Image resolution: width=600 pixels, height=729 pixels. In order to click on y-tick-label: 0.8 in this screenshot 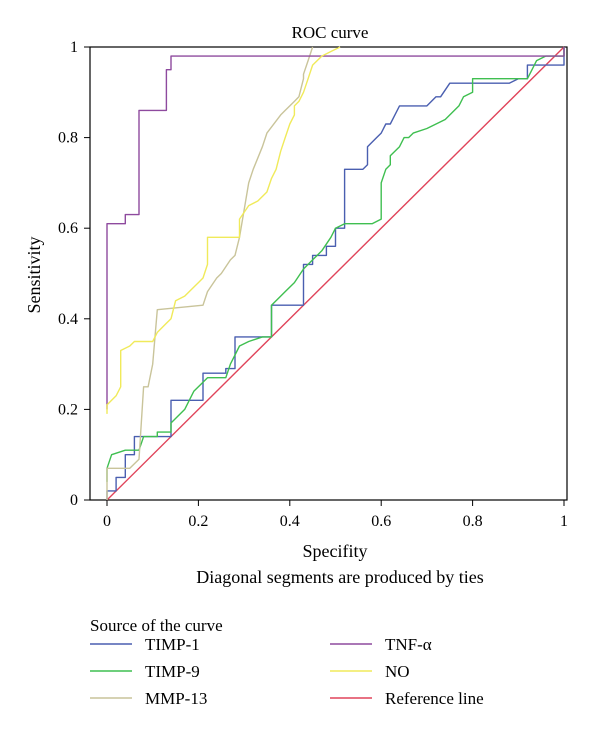, I will do `click(68, 138)`.